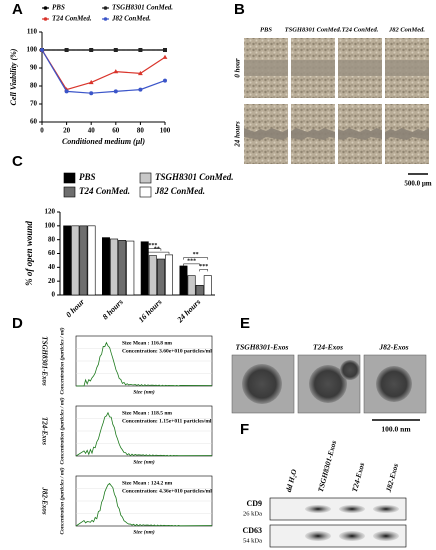 This screenshot has width=436, height=550. Describe the element at coordinates (393, 347) in the screenshot. I see `tem-label: J82-Exos` at that location.